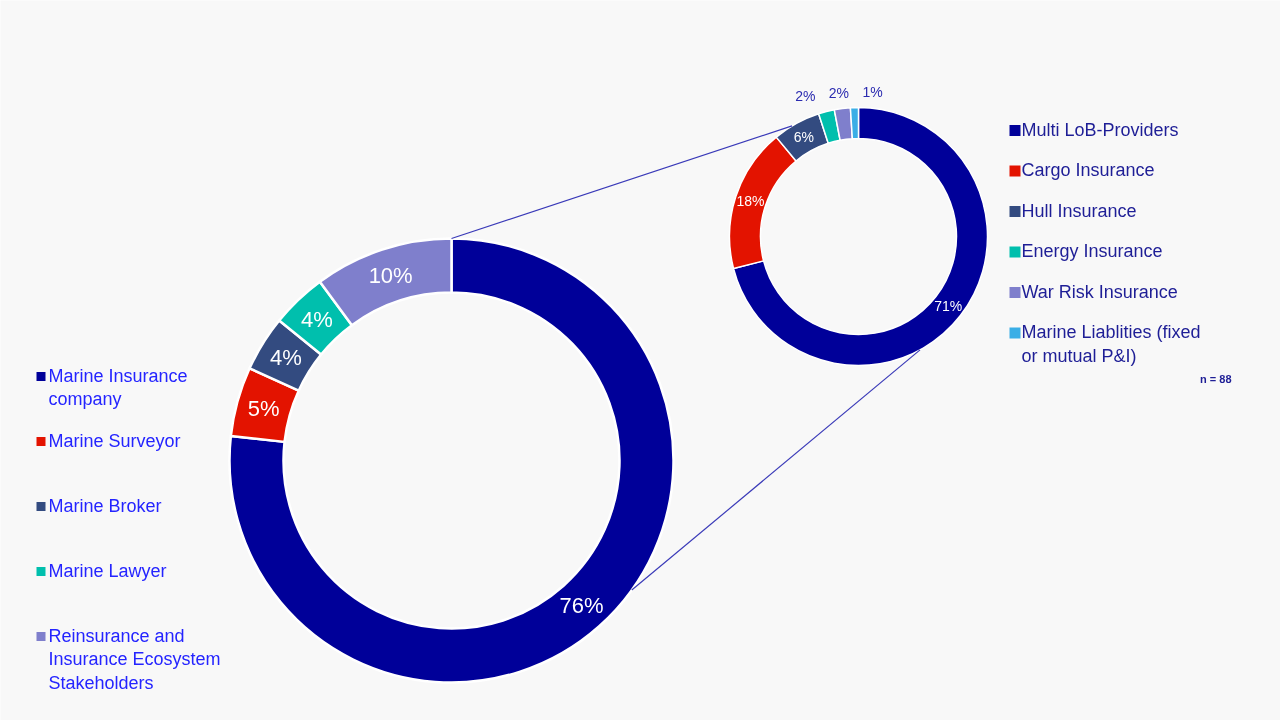 This screenshot has height=720, width=1280. Describe the element at coordinates (1088, 170) in the screenshot. I see `legend-label: Cargo Insurance` at that location.